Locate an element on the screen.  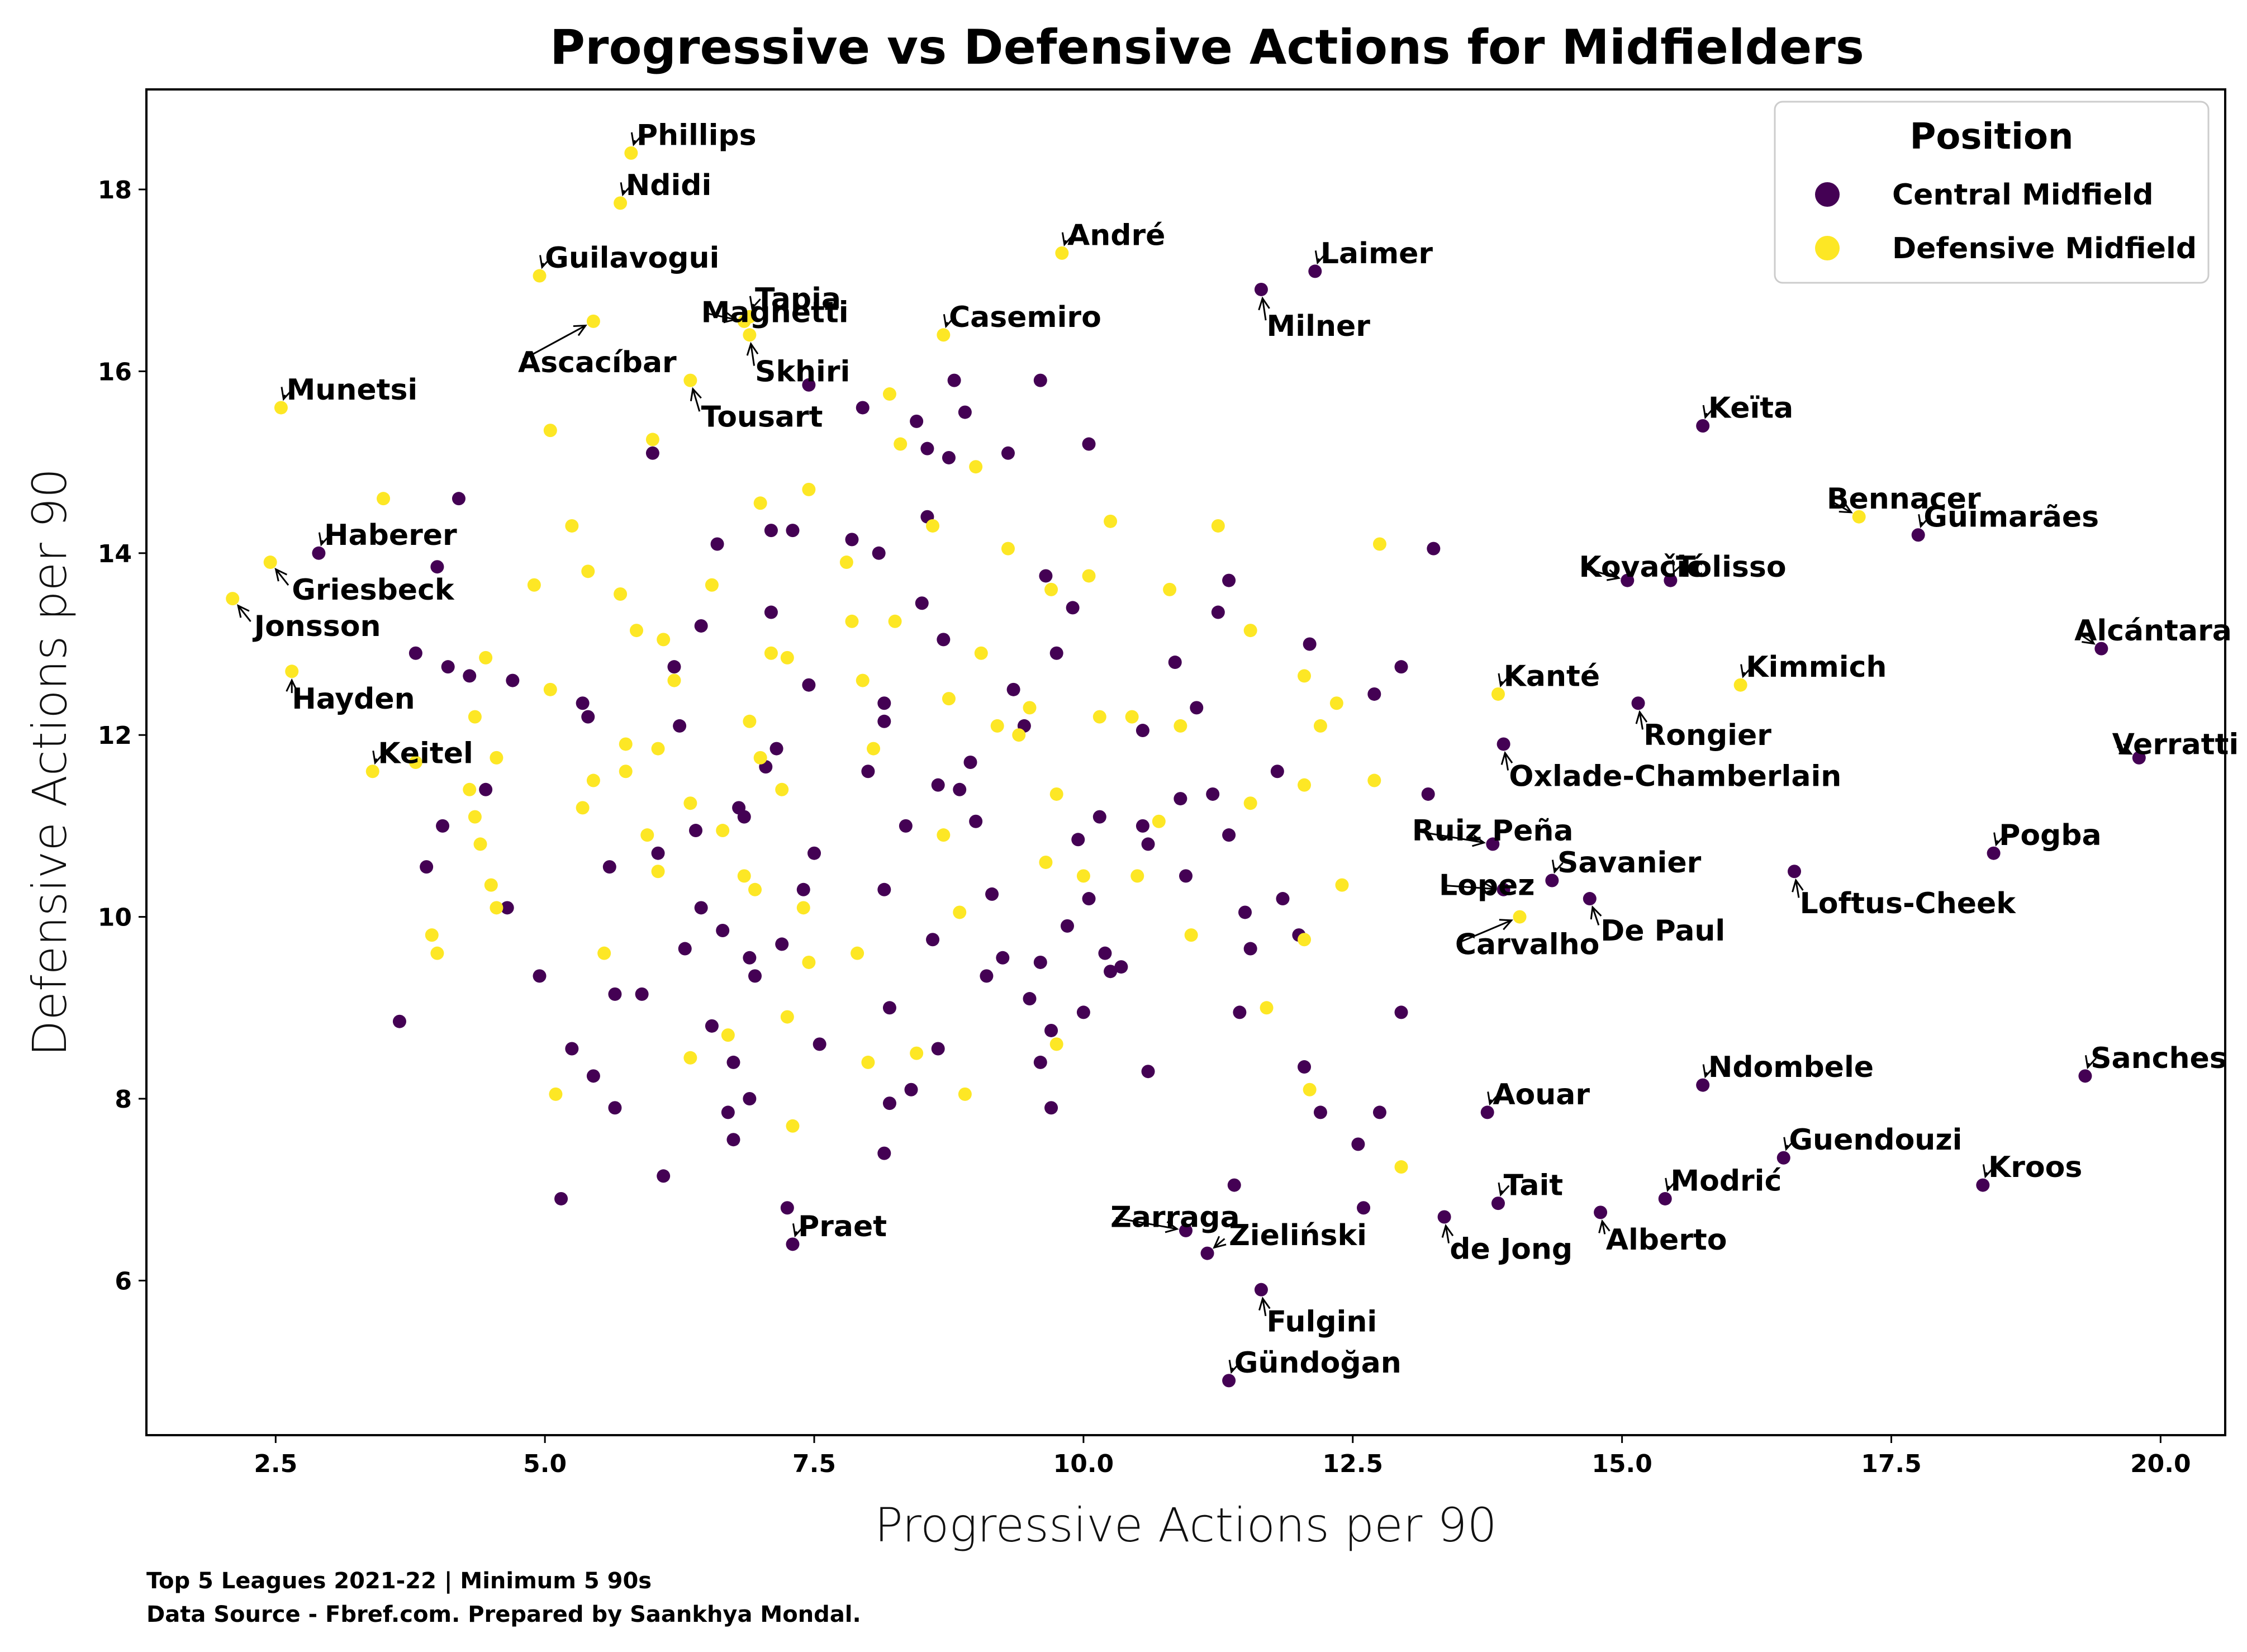
y-tick-label: 8 is located at coordinates (124, 1099).